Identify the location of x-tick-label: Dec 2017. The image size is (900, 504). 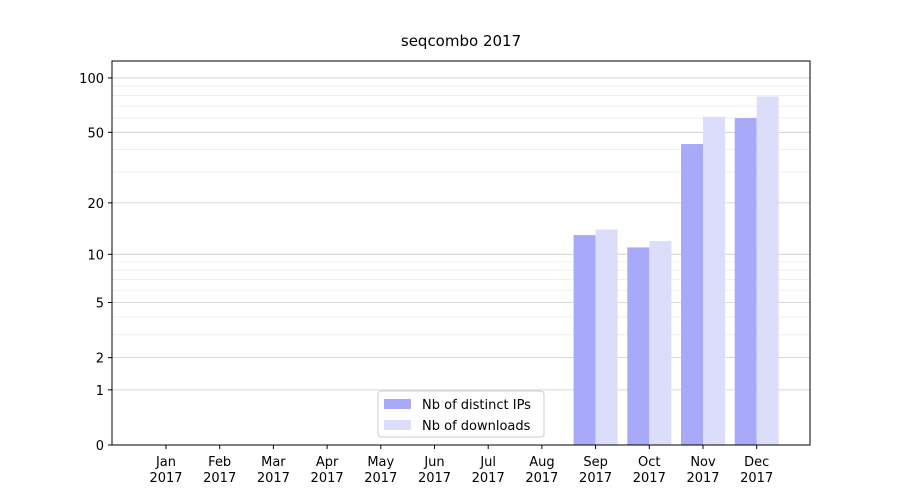
(756, 470).